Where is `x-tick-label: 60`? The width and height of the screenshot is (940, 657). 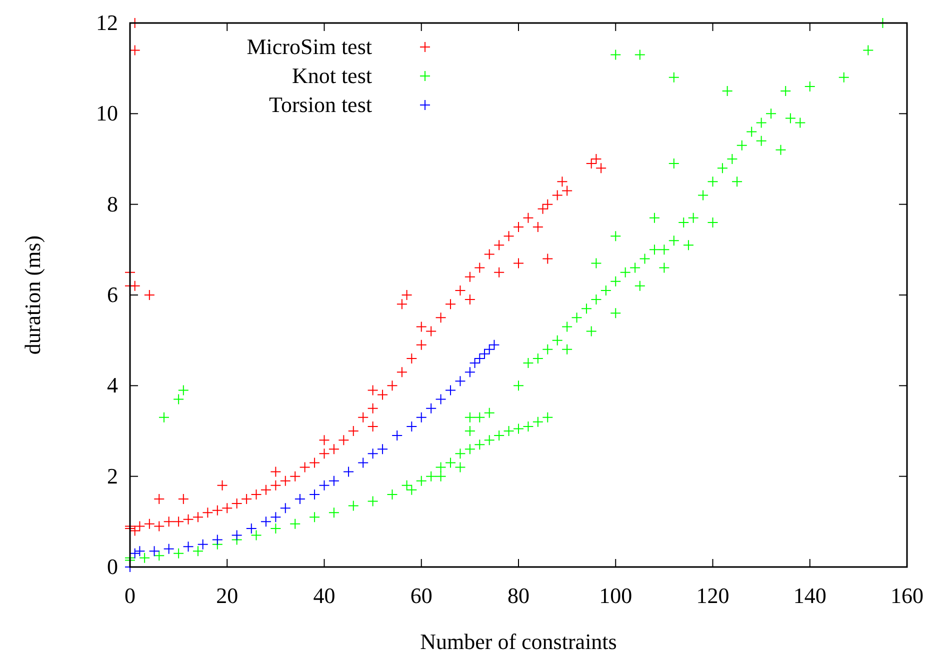 x-tick-label: 60 is located at coordinates (421, 595).